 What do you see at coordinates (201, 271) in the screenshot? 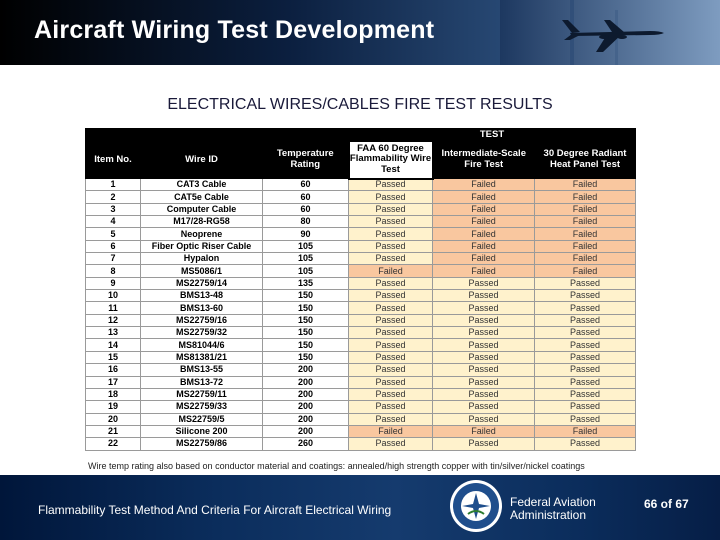
I see `cell-wire-id: MS5086/1` at bounding box center [201, 271].